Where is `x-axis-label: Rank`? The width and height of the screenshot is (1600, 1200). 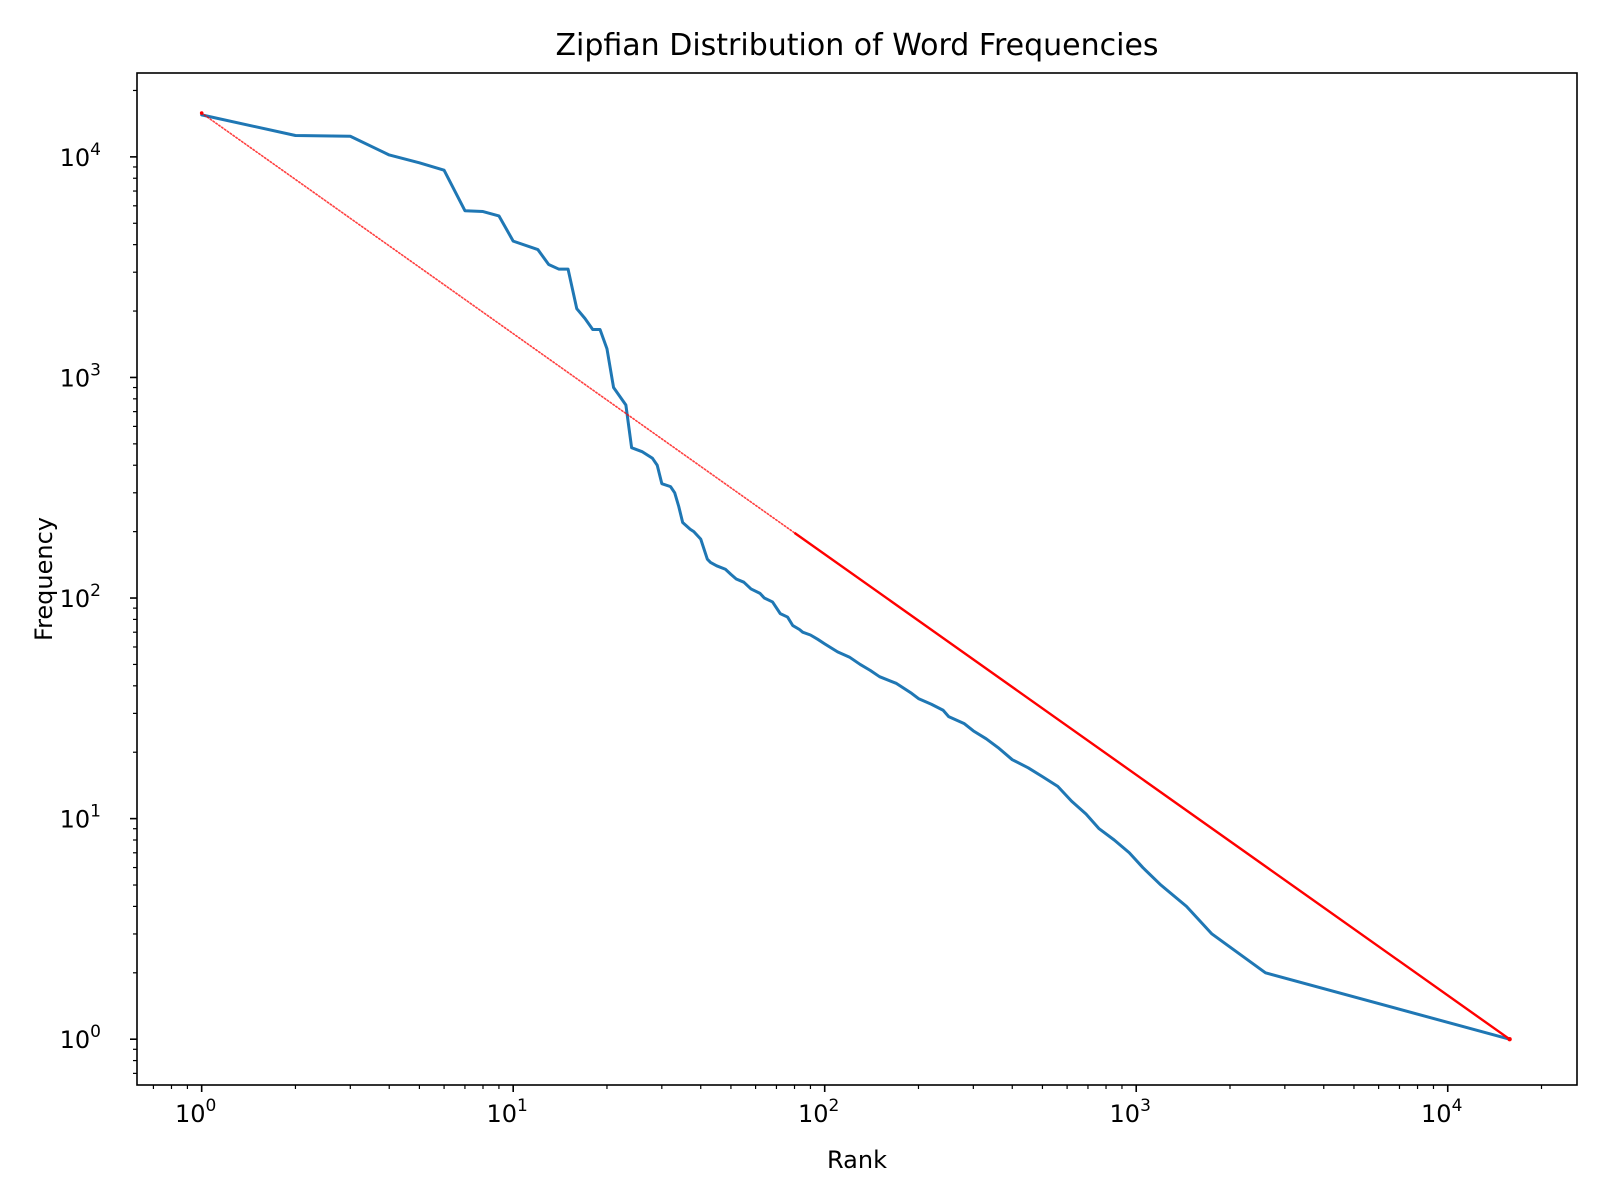
x-axis-label: Rank is located at coordinates (857, 1160).